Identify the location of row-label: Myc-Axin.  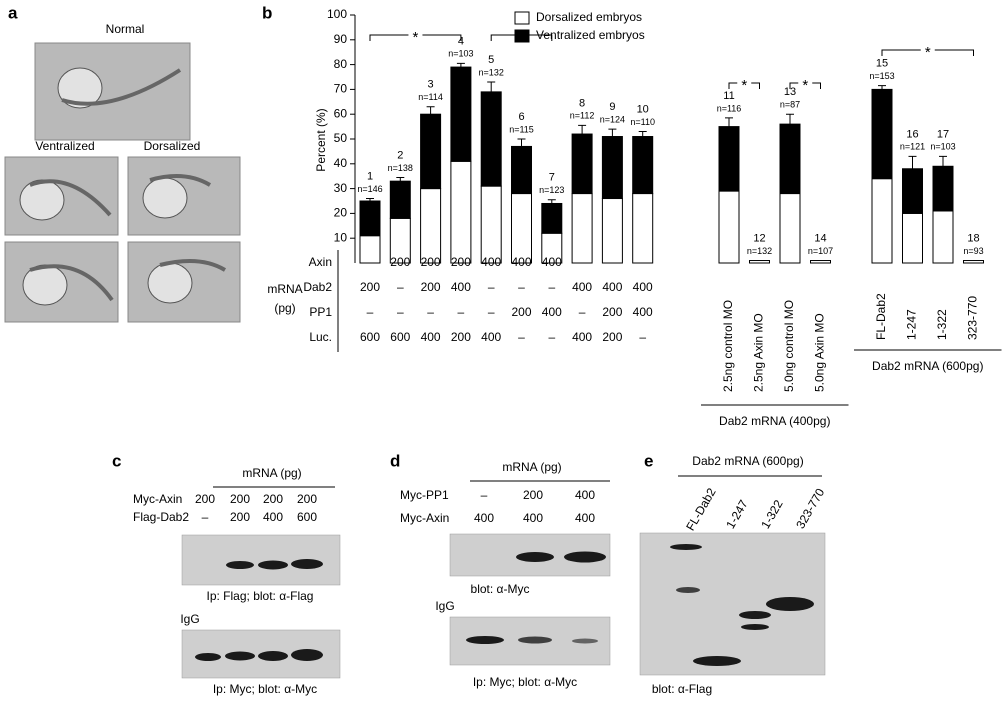
(157, 499).